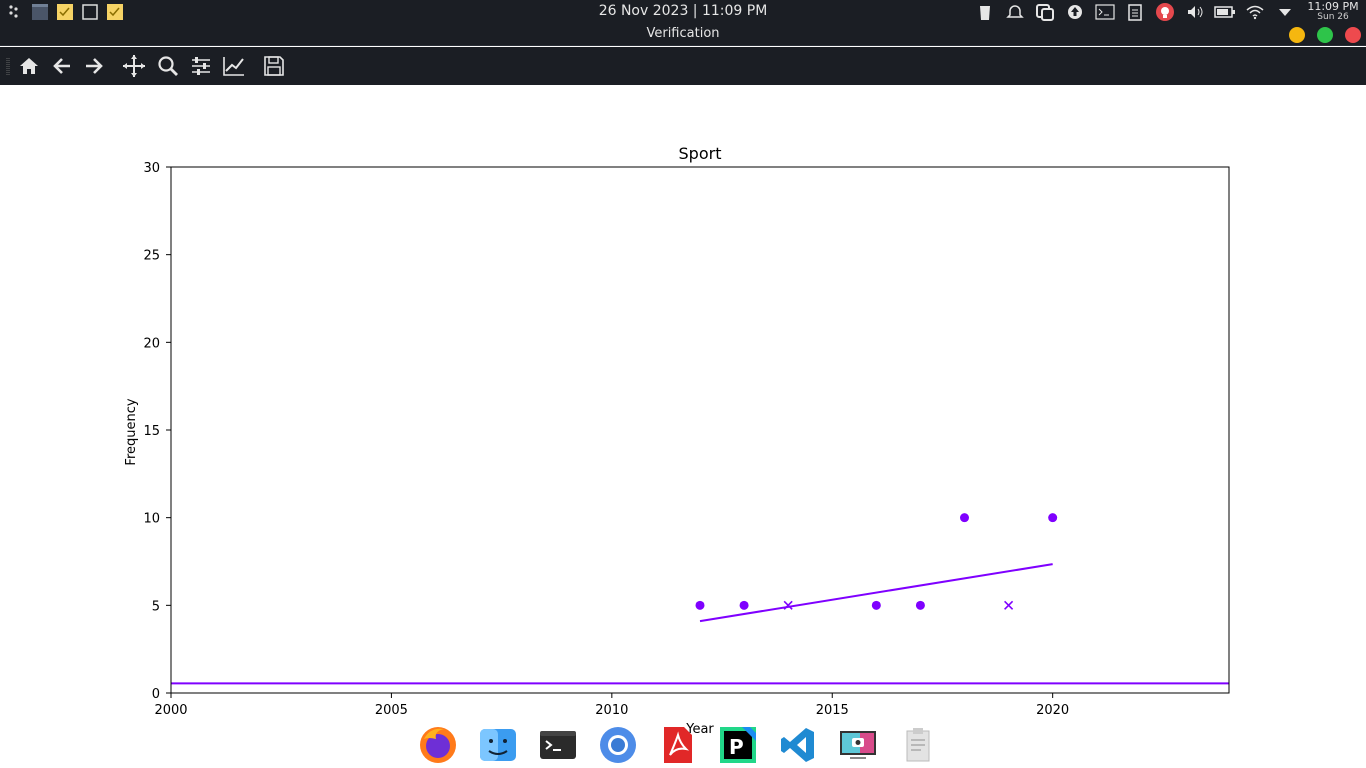 The width and height of the screenshot is (1366, 768). What do you see at coordinates (700, 153) in the screenshot?
I see `chart-title: Sport` at bounding box center [700, 153].